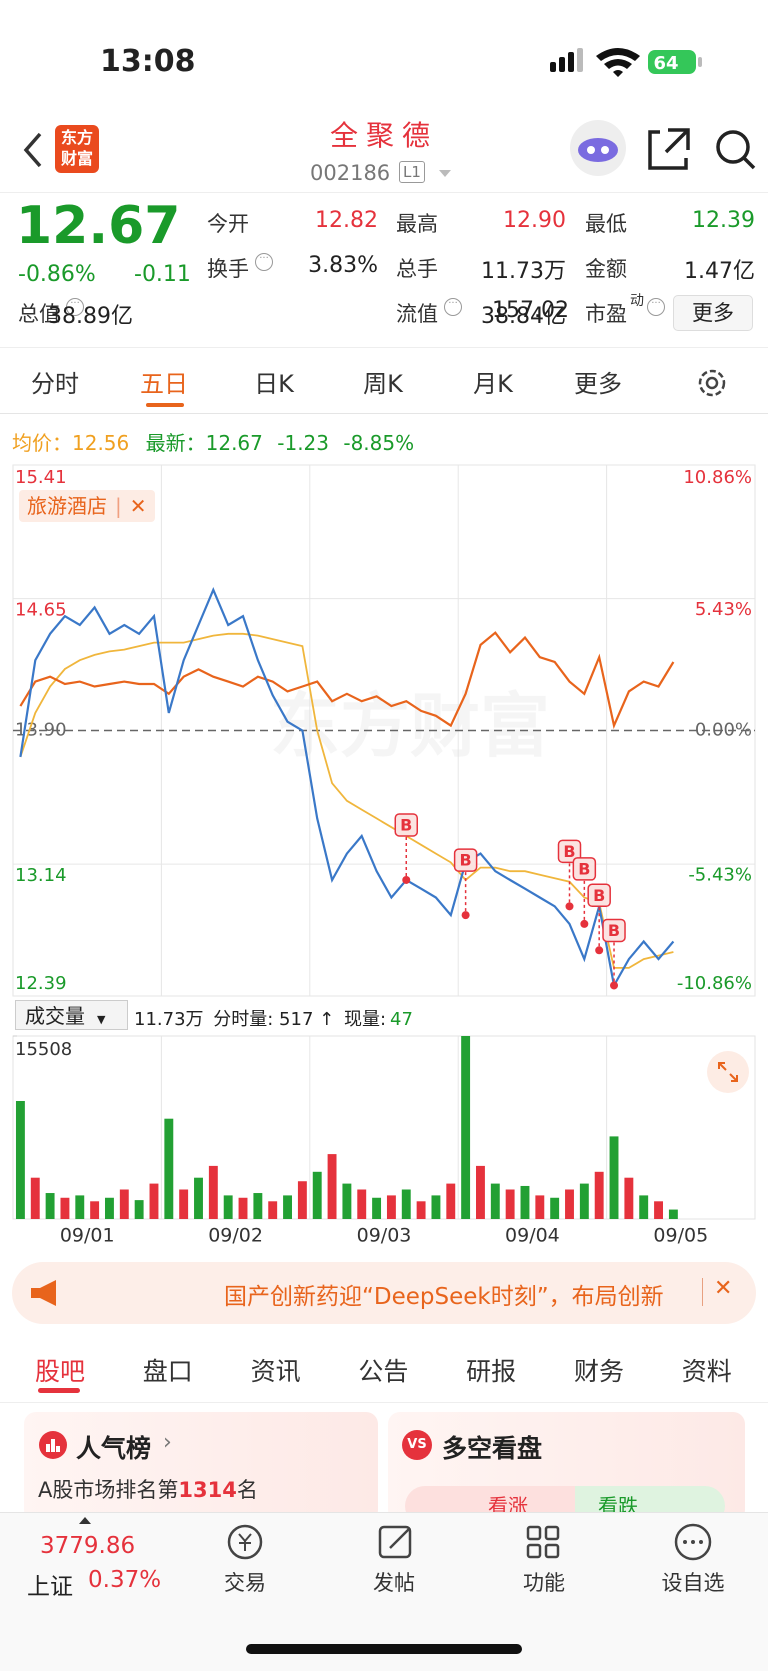 The width and height of the screenshot is (768, 1671). What do you see at coordinates (544, 1583) in the screenshot?
I see `nav-item: 功能` at bounding box center [544, 1583].